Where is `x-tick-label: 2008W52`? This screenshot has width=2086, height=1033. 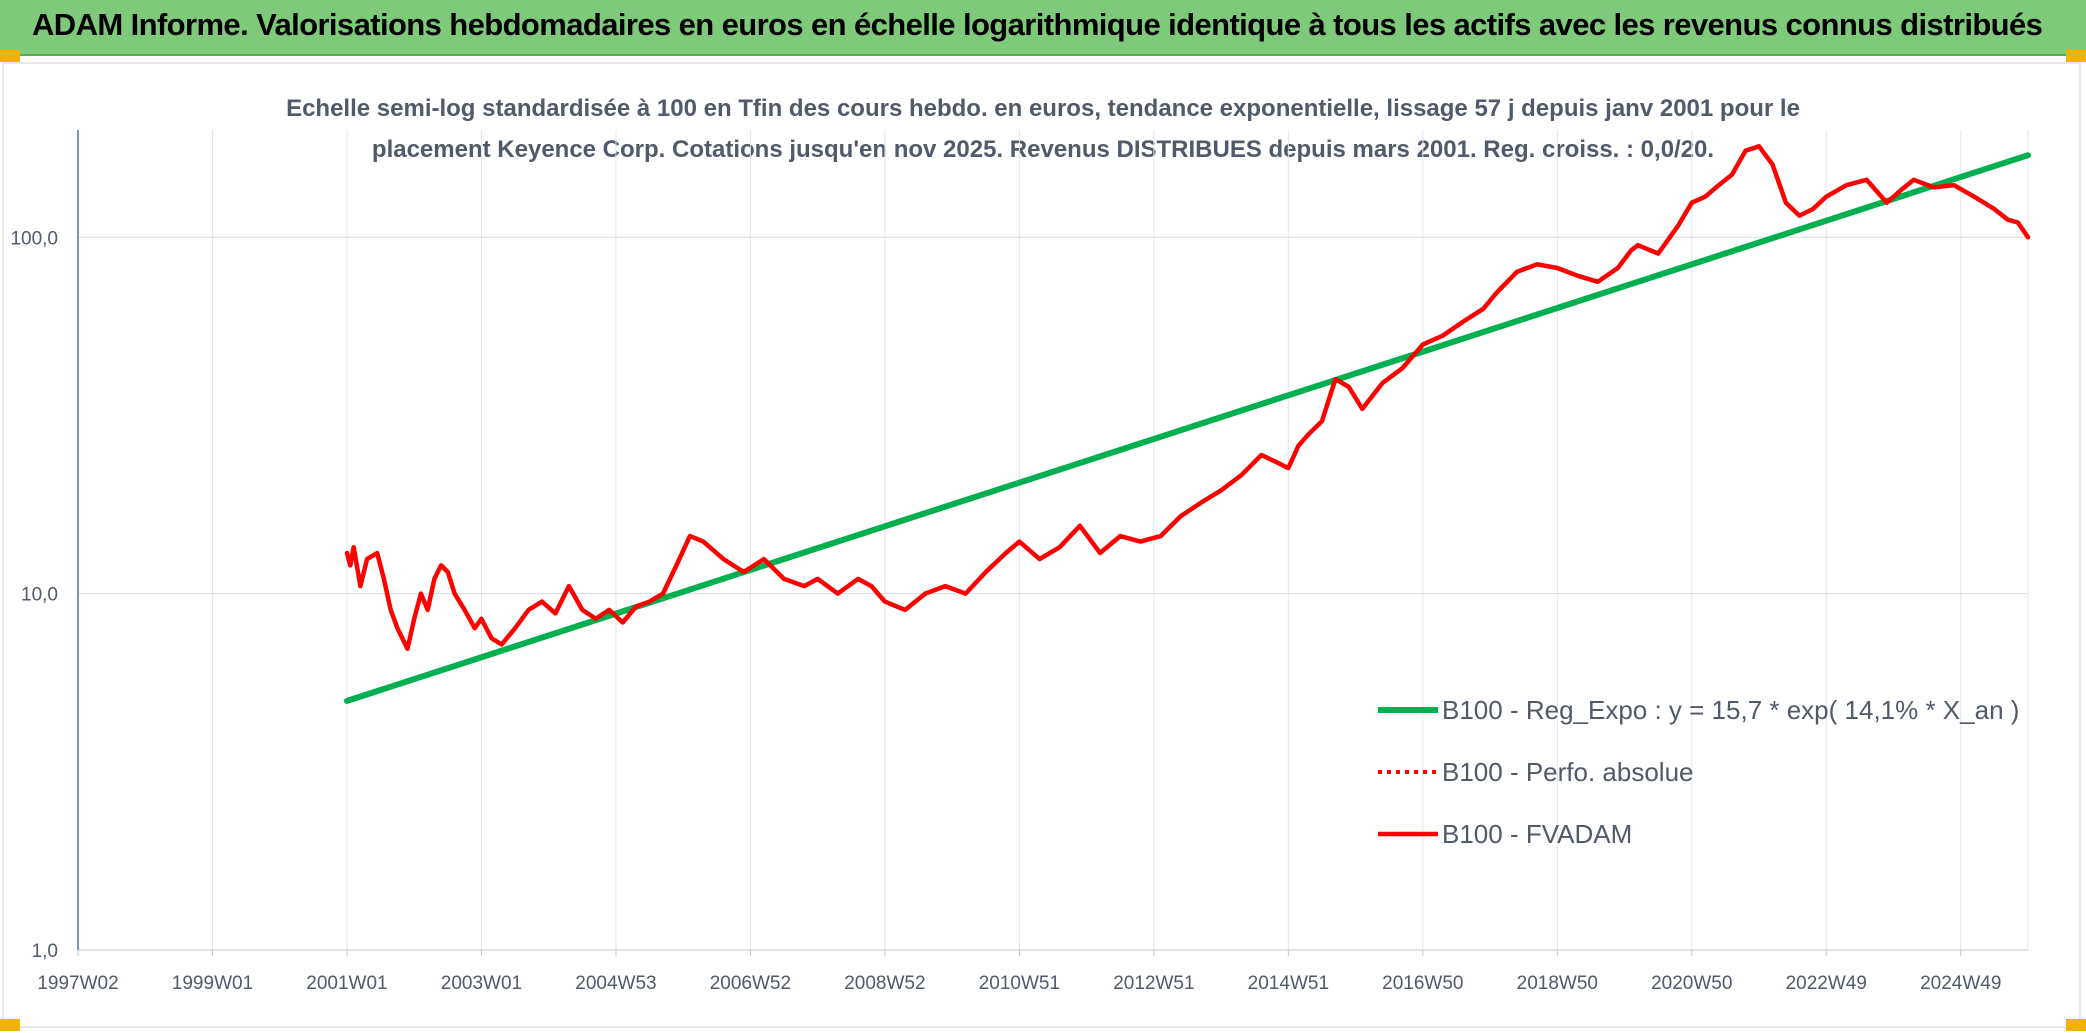
x-tick-label: 2008W52 is located at coordinates (884, 983).